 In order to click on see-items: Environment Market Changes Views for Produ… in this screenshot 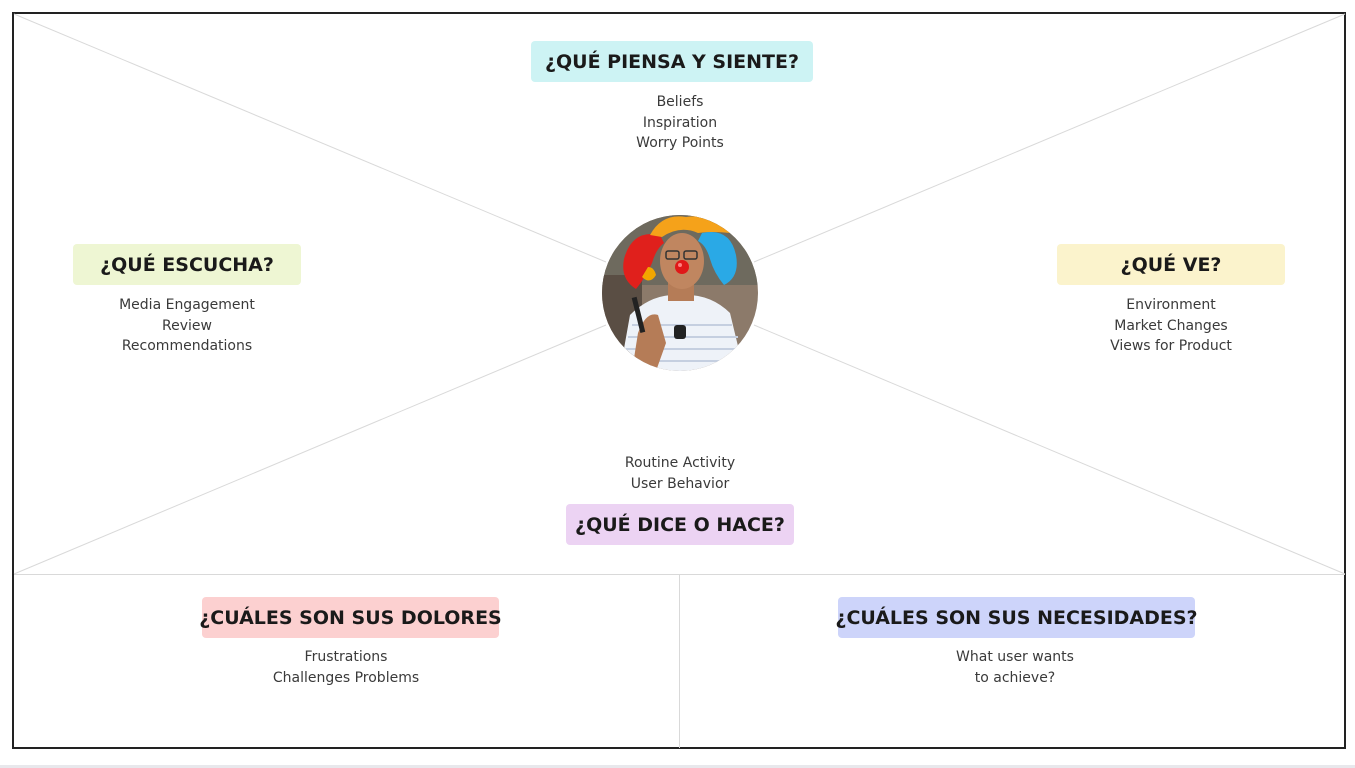, I will do `click(1171, 326)`.